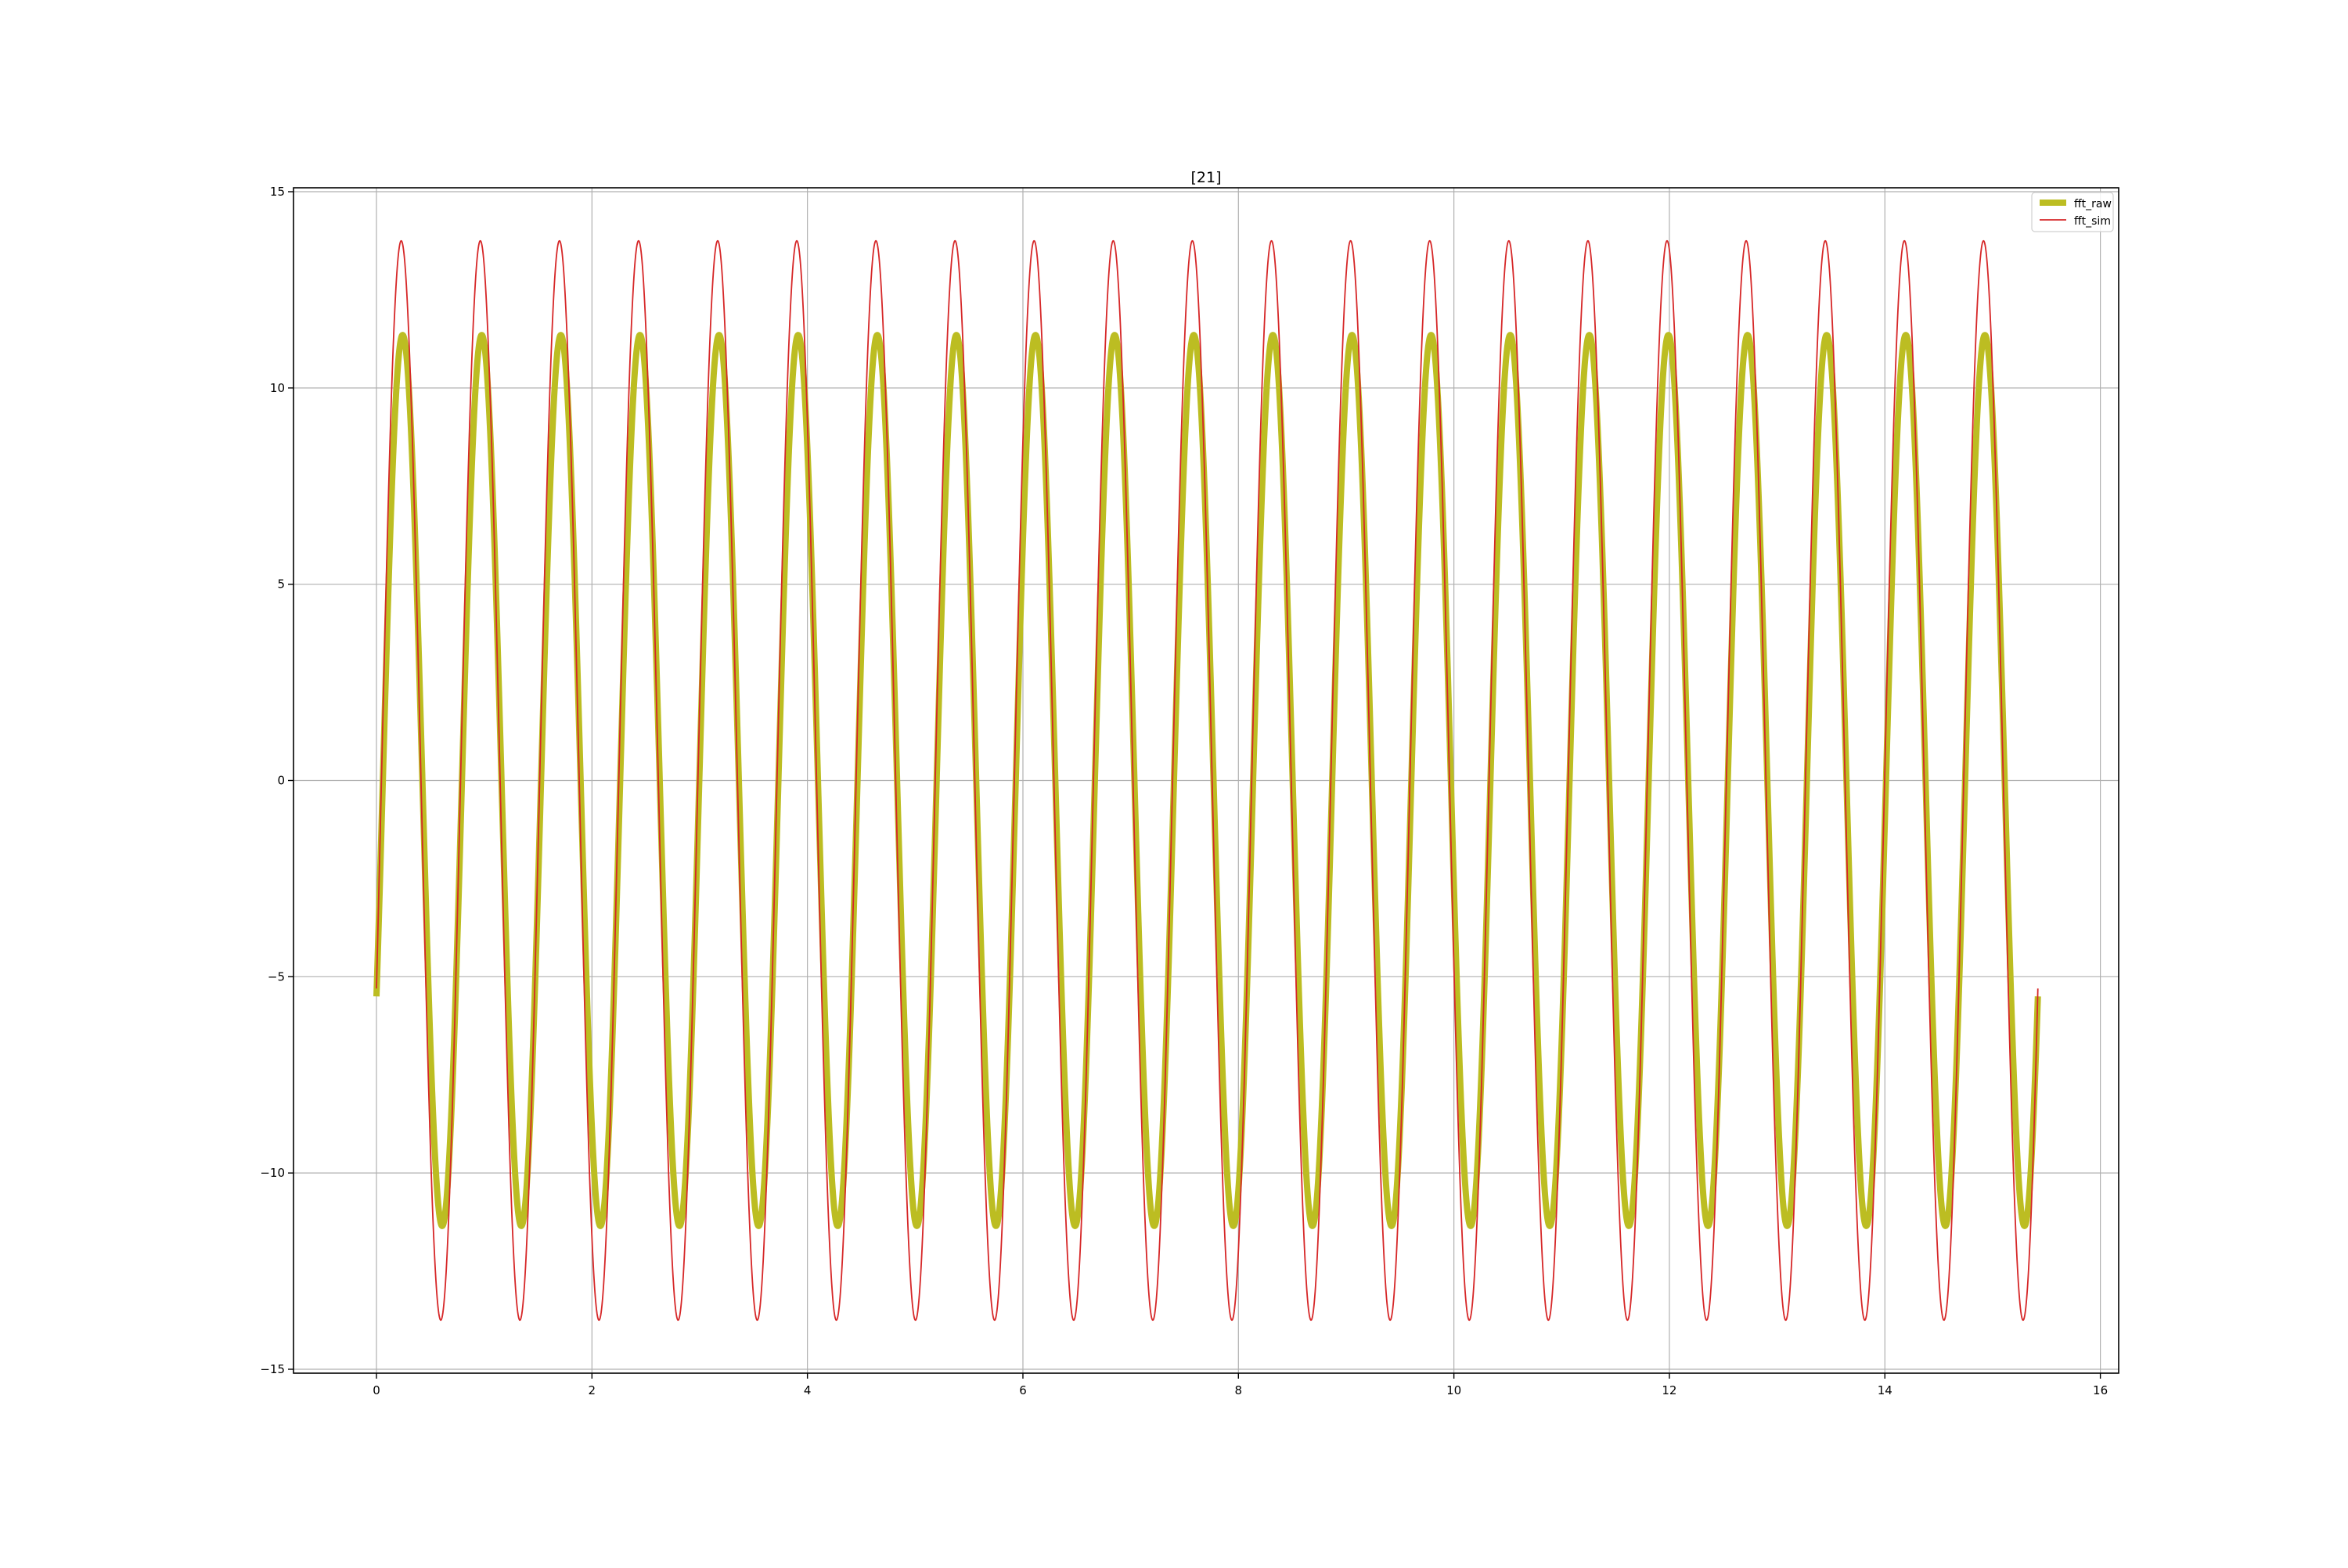  Describe the element at coordinates (1023, 1390) in the screenshot. I see `x-tick-label: 6` at that location.